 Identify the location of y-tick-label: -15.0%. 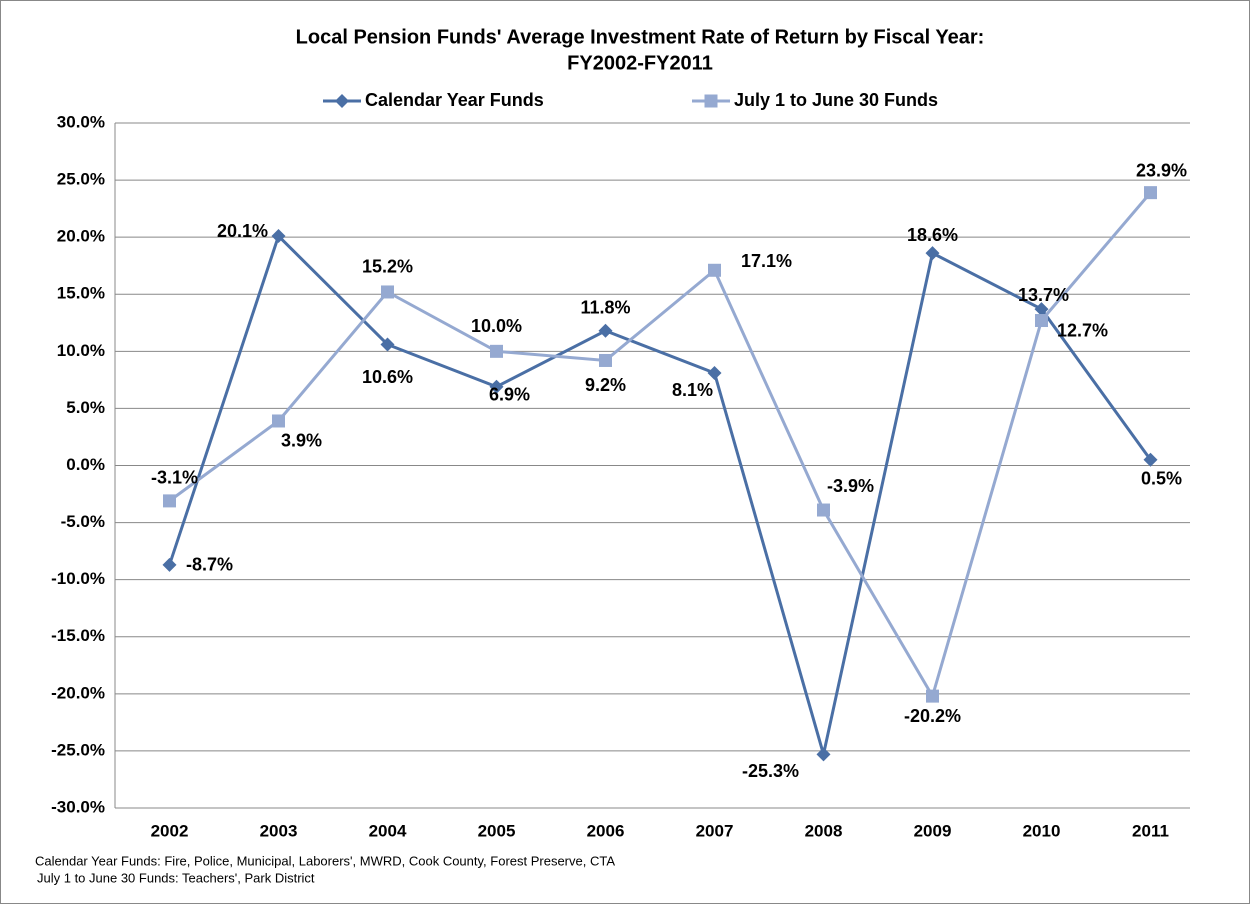
(78, 635).